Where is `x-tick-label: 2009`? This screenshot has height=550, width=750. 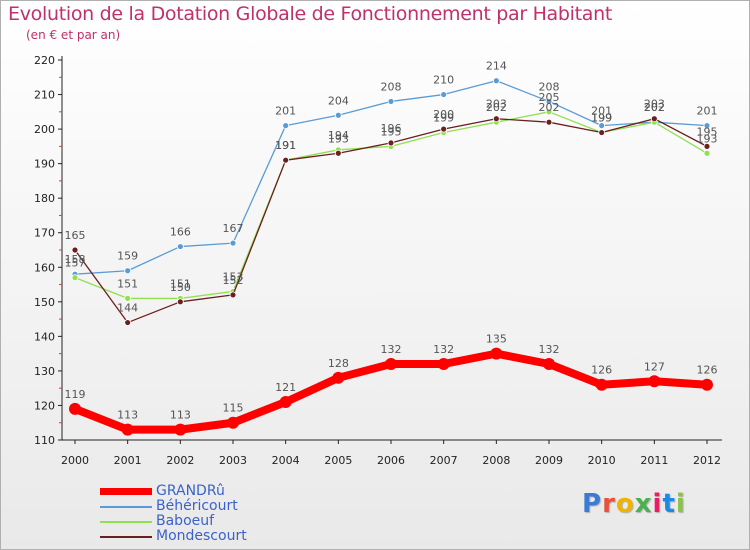
x-tick-label: 2009 is located at coordinates (549, 460).